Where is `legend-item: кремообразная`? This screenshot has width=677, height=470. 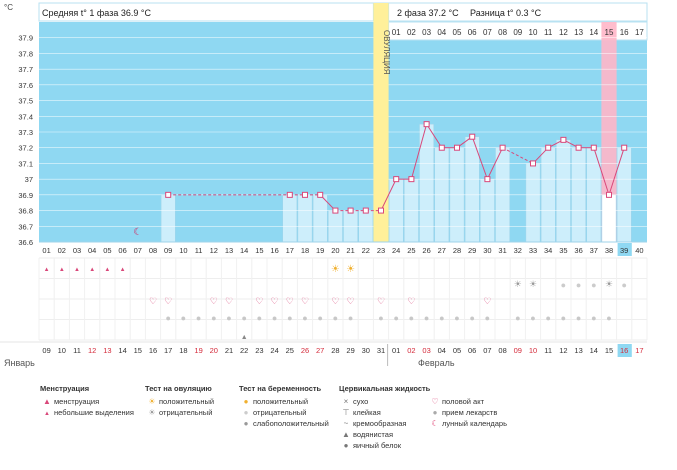 legend-item: кремообразная is located at coordinates (380, 423).